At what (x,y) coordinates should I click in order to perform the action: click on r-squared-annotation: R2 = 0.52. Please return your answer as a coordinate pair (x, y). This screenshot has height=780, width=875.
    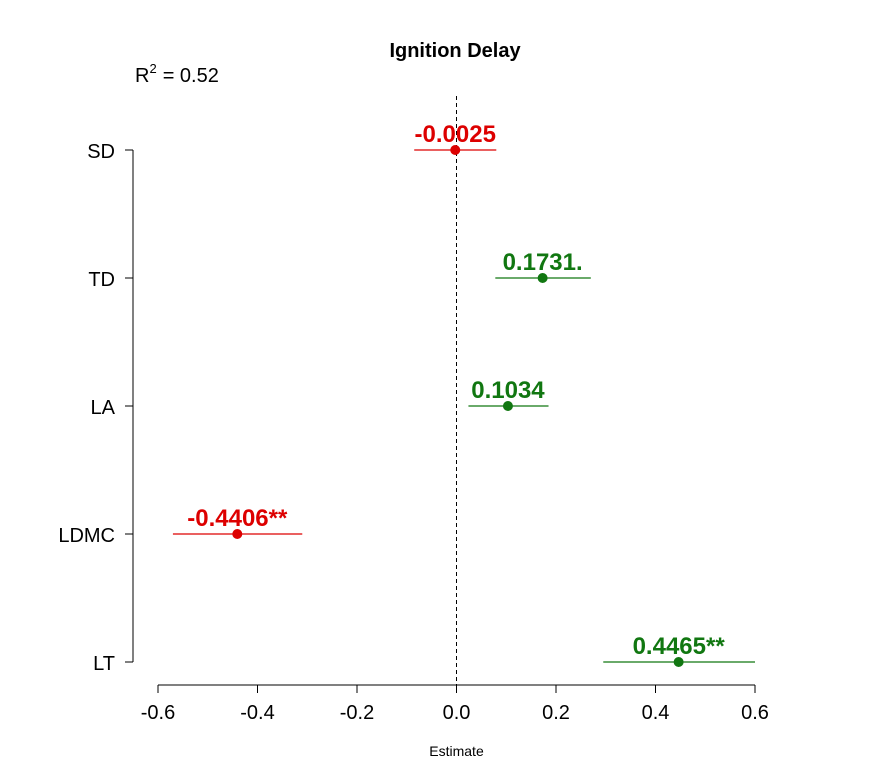
    Looking at the image, I should click on (177, 74).